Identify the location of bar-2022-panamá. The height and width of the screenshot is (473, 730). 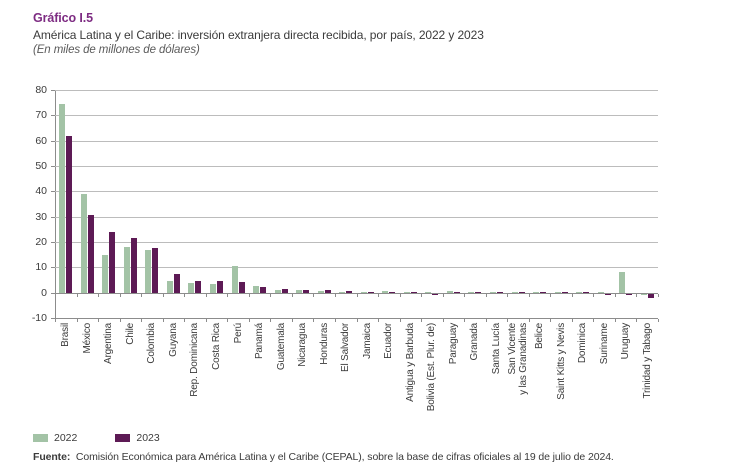
(256, 289).